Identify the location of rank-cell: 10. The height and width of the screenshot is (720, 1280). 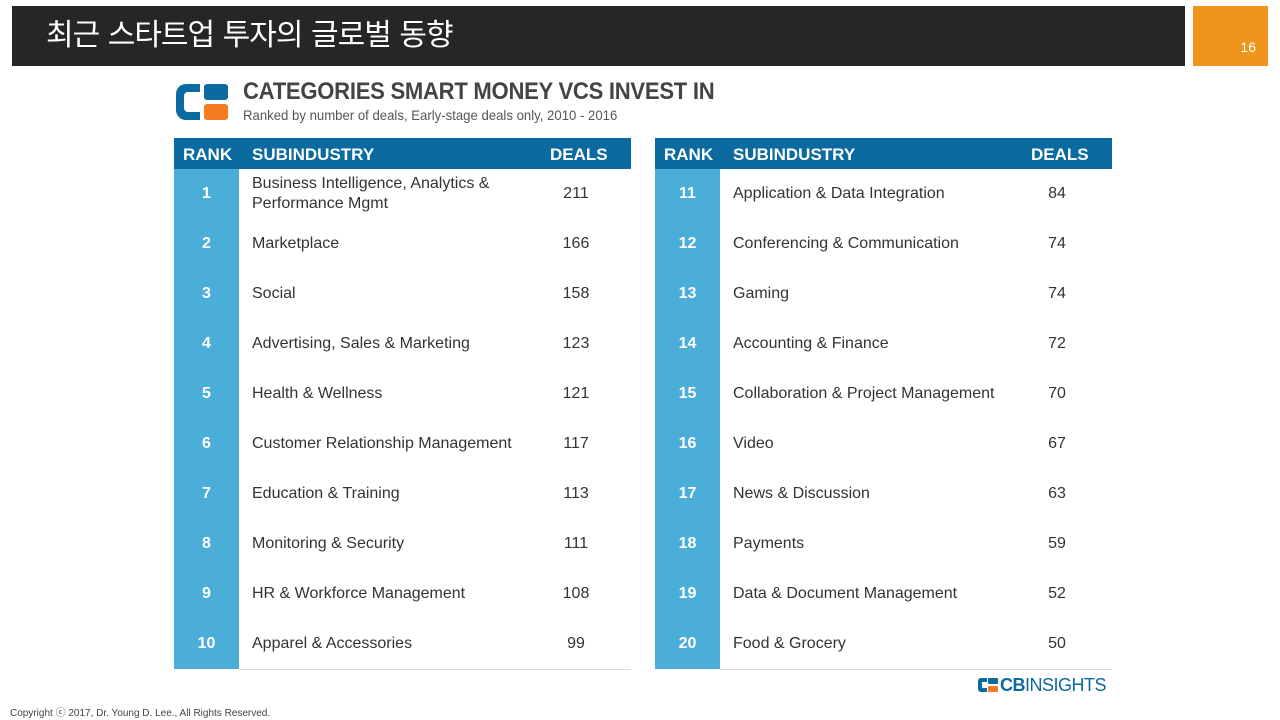
(206, 644).